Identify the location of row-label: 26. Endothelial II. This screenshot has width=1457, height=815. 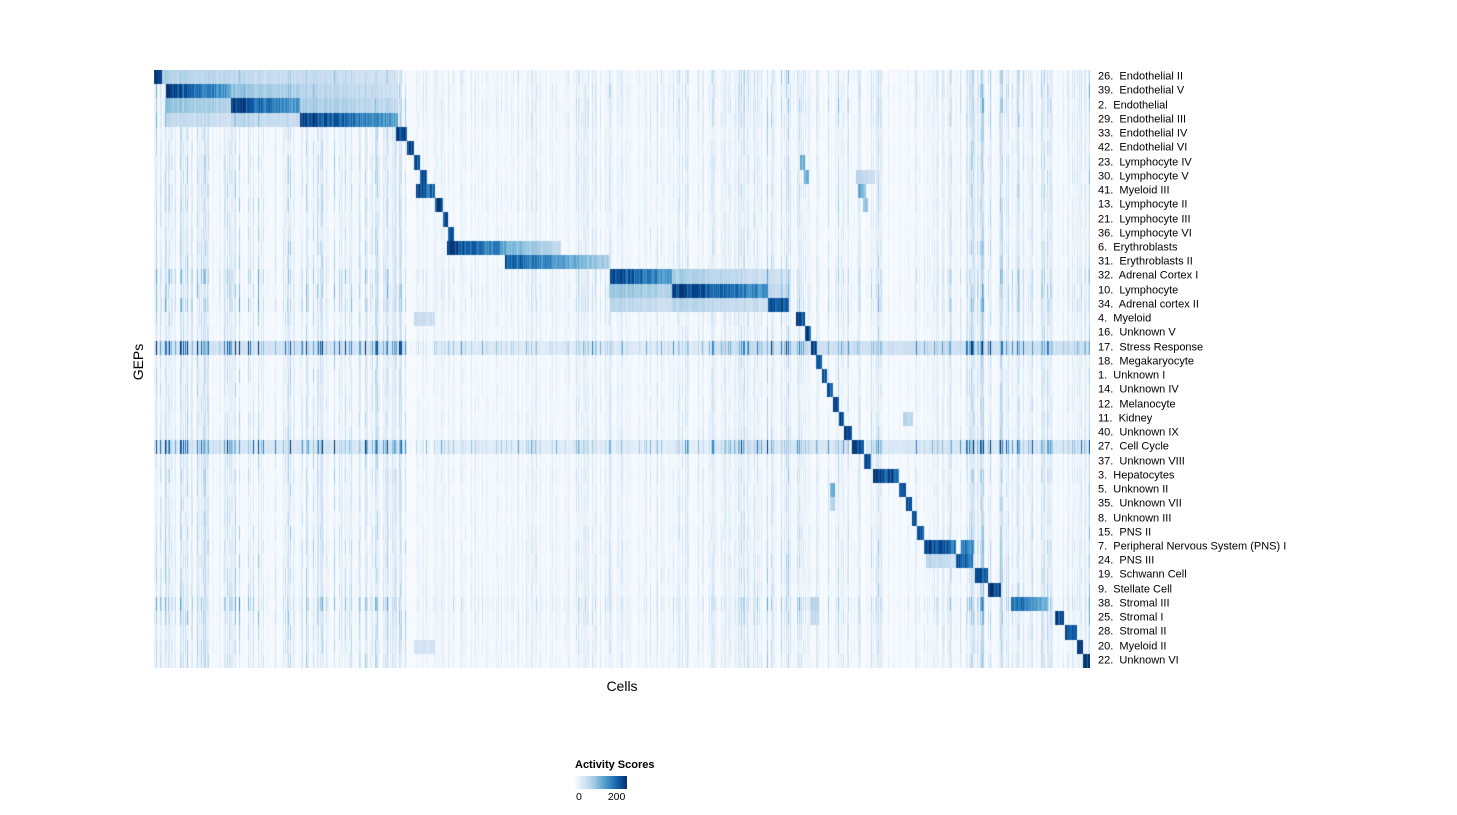
(1141, 76).